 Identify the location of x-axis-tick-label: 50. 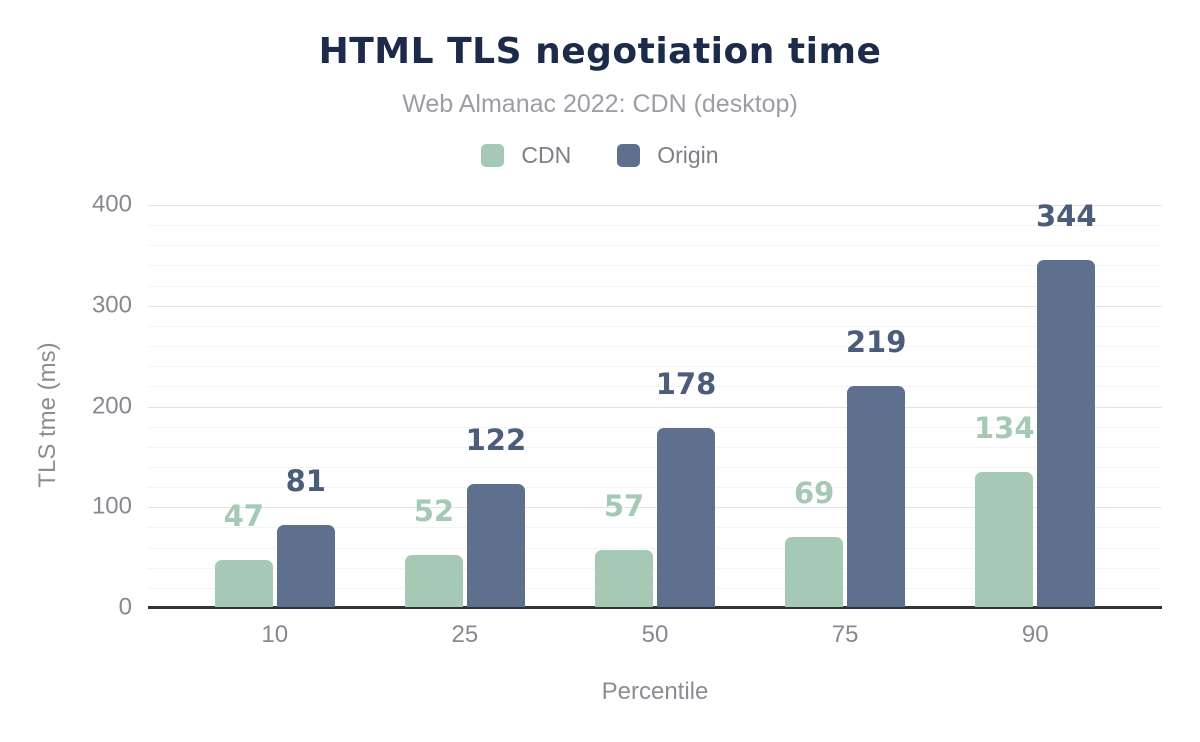
(655, 634).